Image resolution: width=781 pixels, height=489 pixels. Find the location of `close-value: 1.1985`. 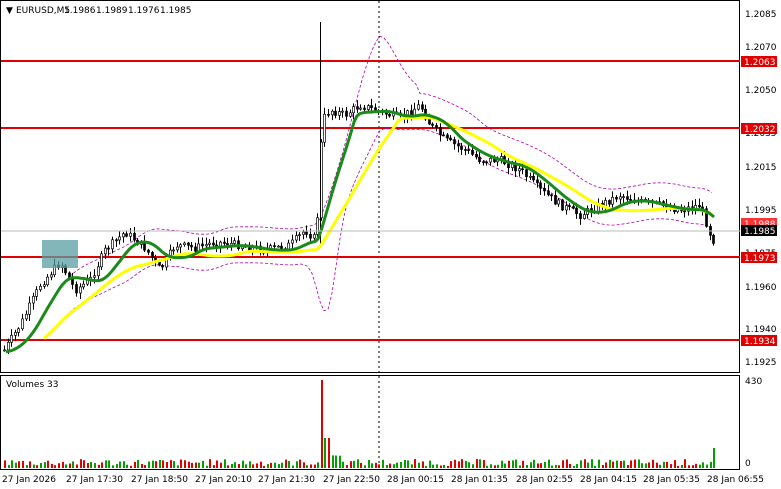

close-value: 1.1985 is located at coordinates (176, 11).